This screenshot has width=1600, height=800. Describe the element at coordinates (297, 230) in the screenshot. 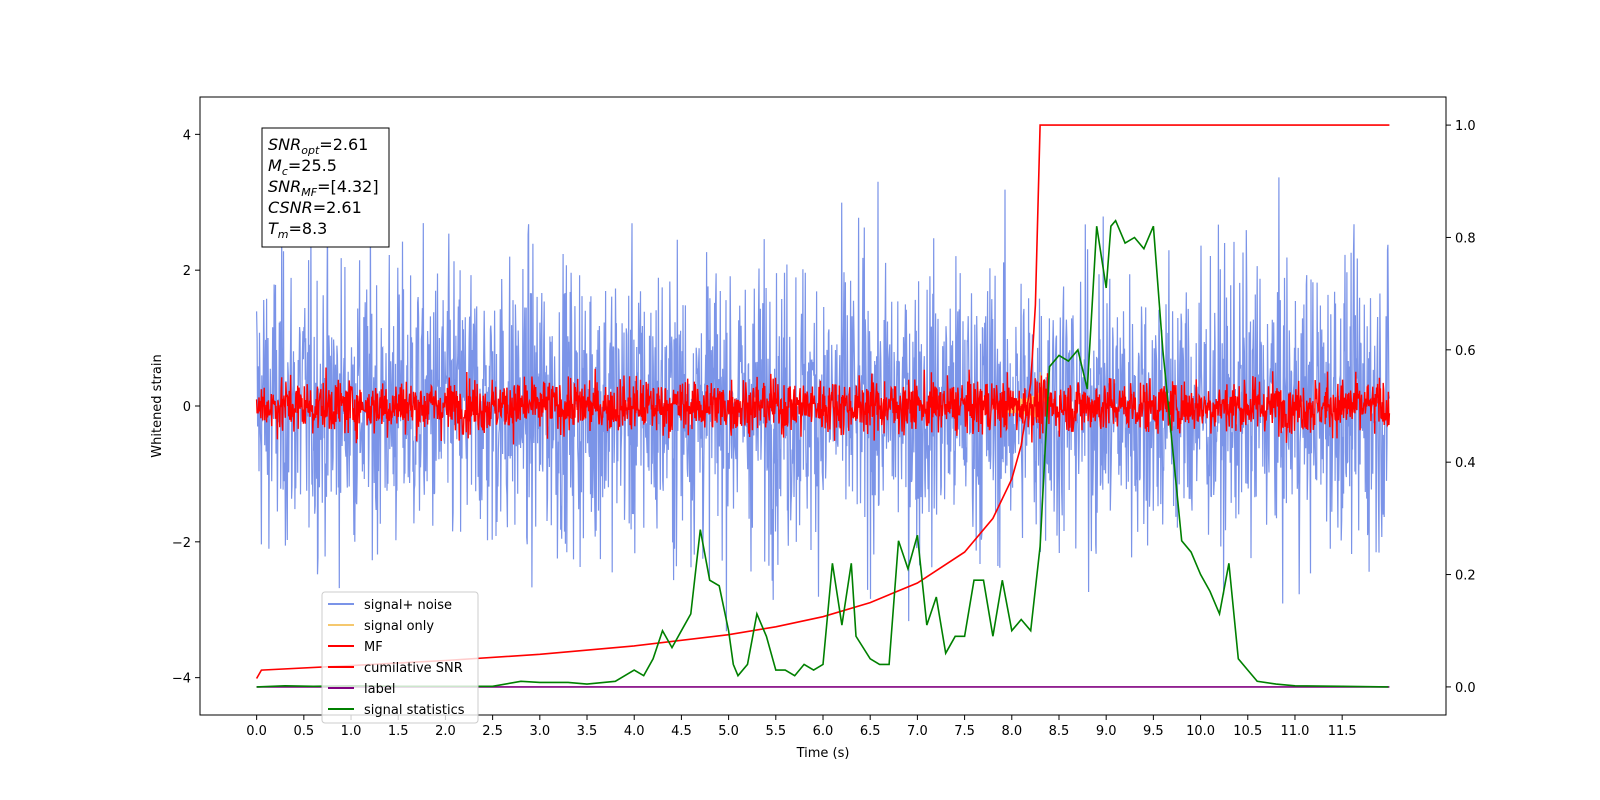

I see `info-box-line: Tm=8.3` at that location.